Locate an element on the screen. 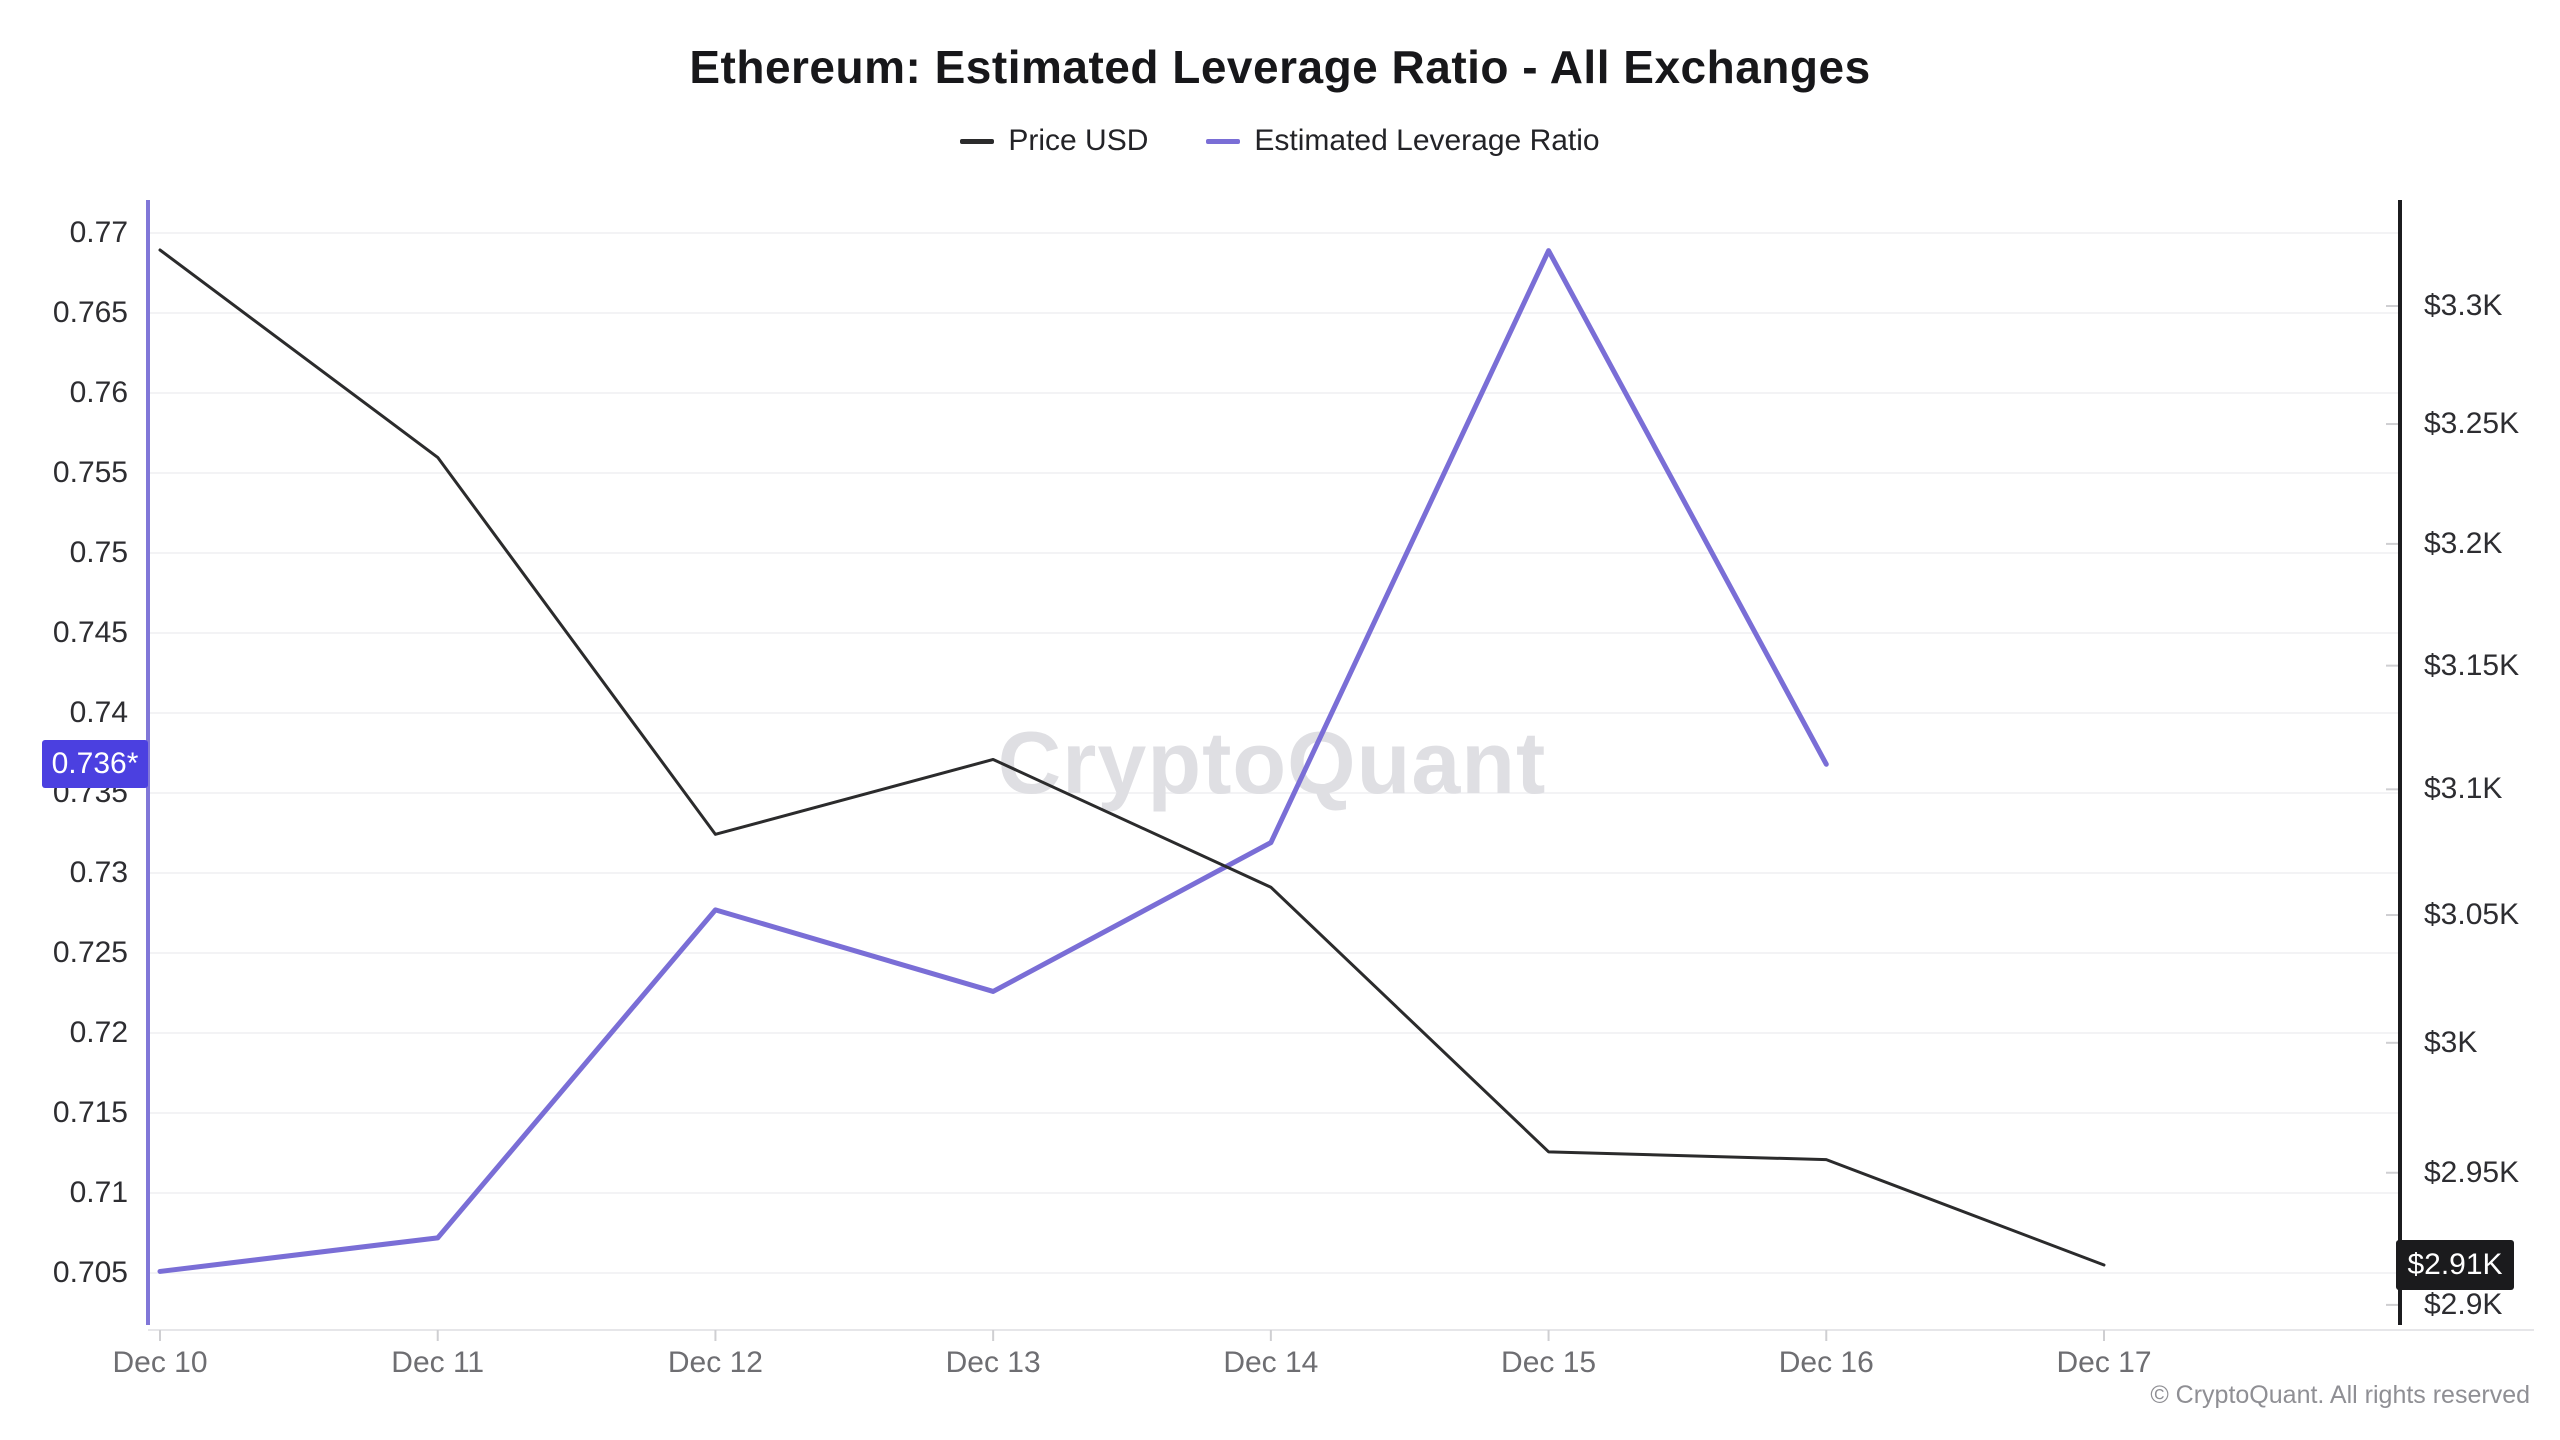  ratio-current-value-badge: 0.736* is located at coordinates (95, 764).